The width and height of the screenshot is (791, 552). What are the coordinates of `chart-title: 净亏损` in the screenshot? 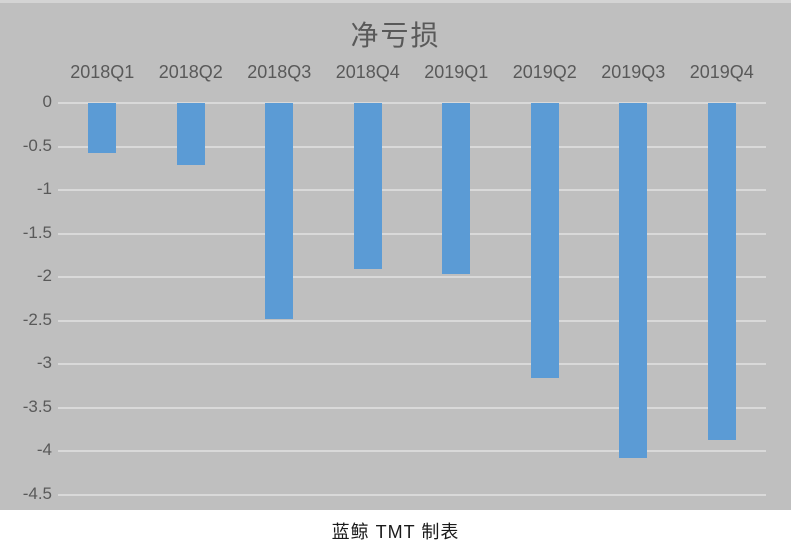 It's located at (395, 35).